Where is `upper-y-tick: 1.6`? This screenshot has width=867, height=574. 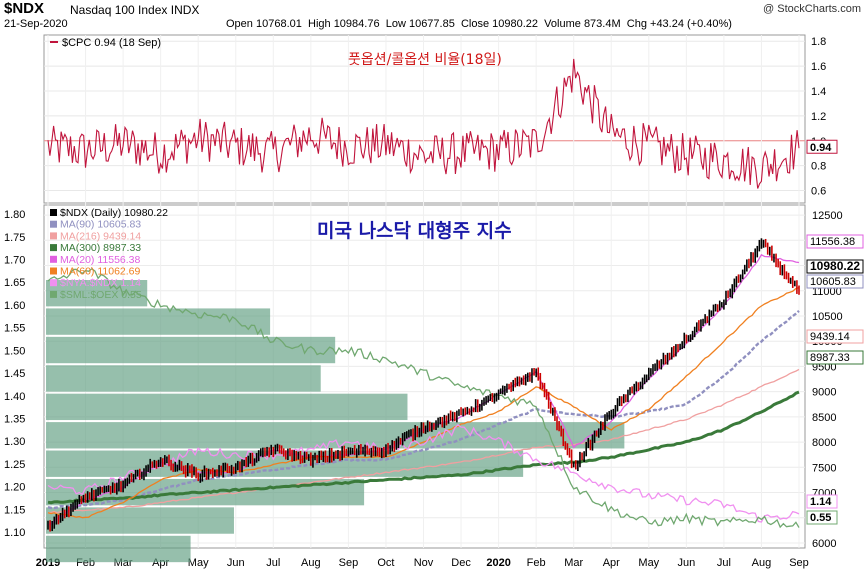
upper-y-tick: 1.6 is located at coordinates (818, 67).